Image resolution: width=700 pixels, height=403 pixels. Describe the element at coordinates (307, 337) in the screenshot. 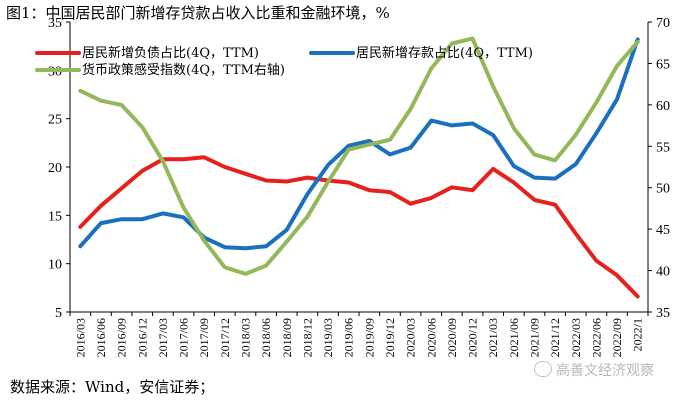

I see `x-tick-label: 2018/12` at that location.